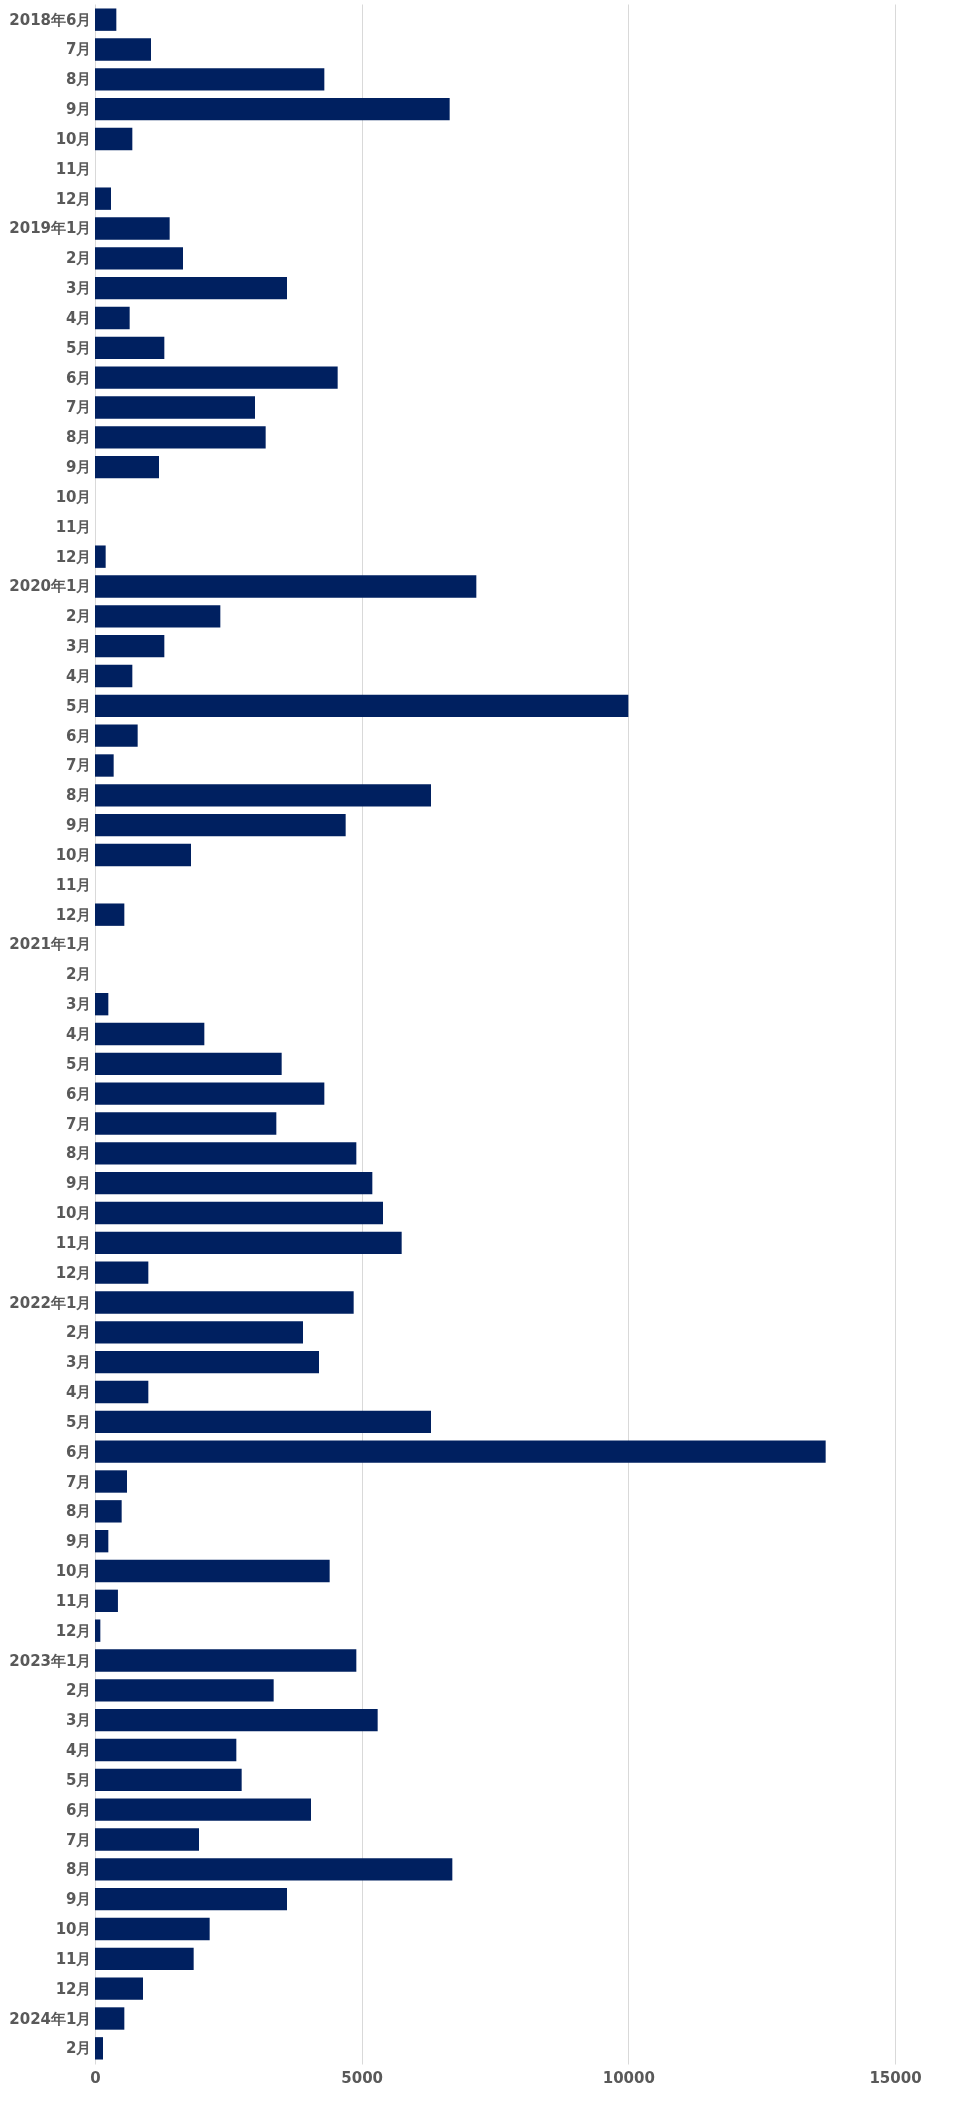  Describe the element at coordinates (895, 2077) in the screenshot. I see `x-tick-label: 15000` at that location.